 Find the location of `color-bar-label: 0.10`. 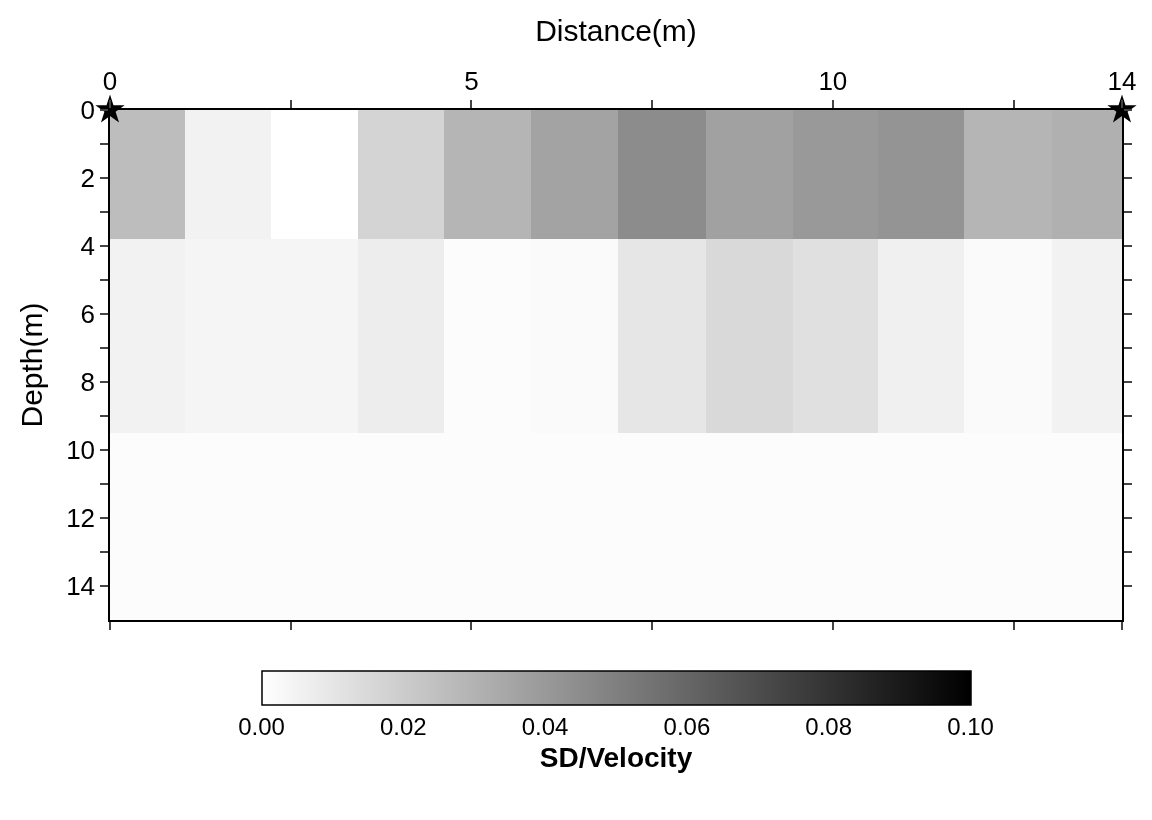

color-bar-label: 0.10 is located at coordinates (970, 727).